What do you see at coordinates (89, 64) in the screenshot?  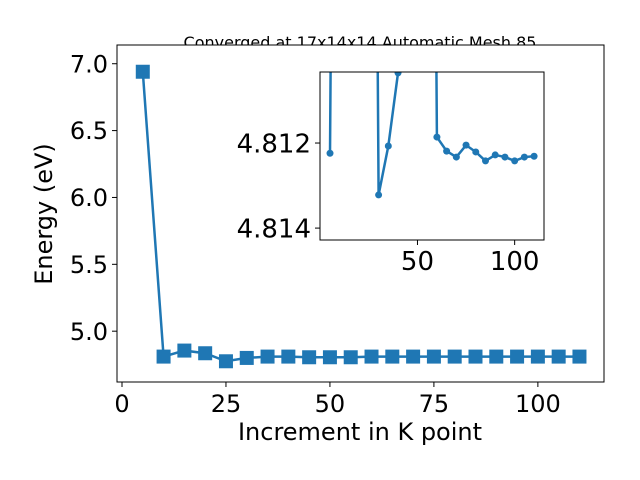 I see `y-tick-label: 7.0` at bounding box center [89, 64].